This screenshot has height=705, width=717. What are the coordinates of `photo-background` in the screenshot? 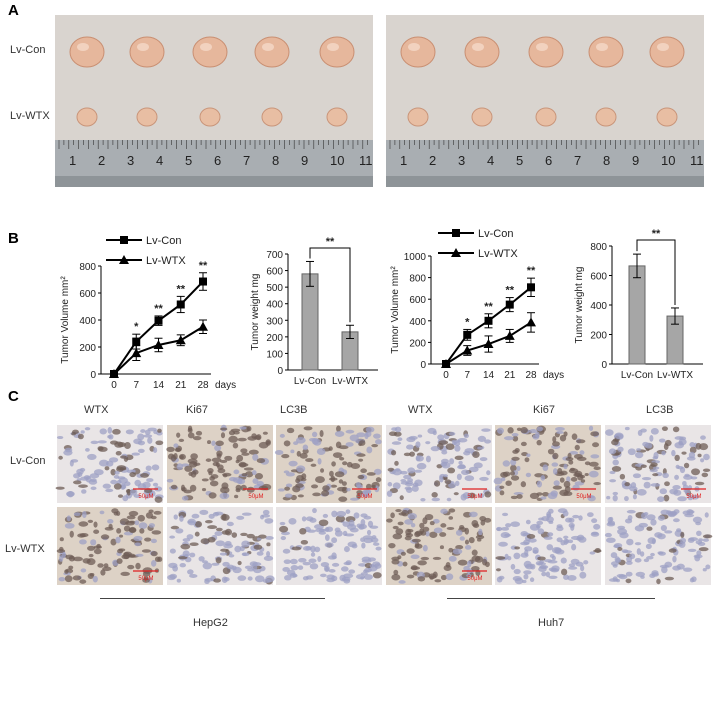 It's located at (214, 101).